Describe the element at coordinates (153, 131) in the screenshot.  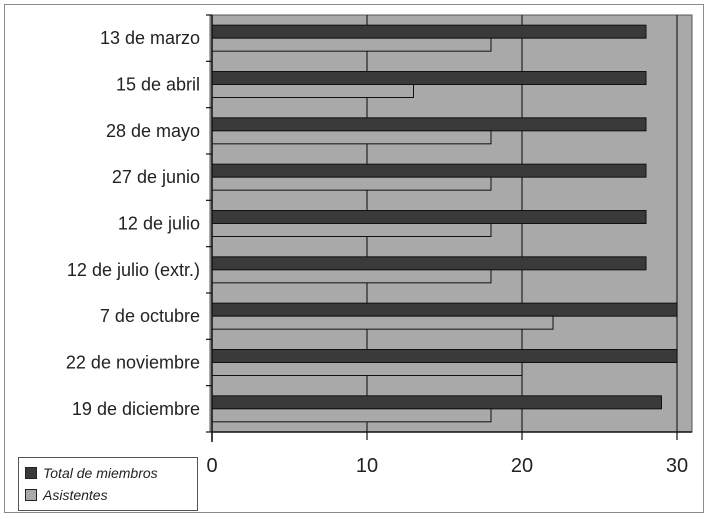
I see `category-label: 28 de mayo` at that location.